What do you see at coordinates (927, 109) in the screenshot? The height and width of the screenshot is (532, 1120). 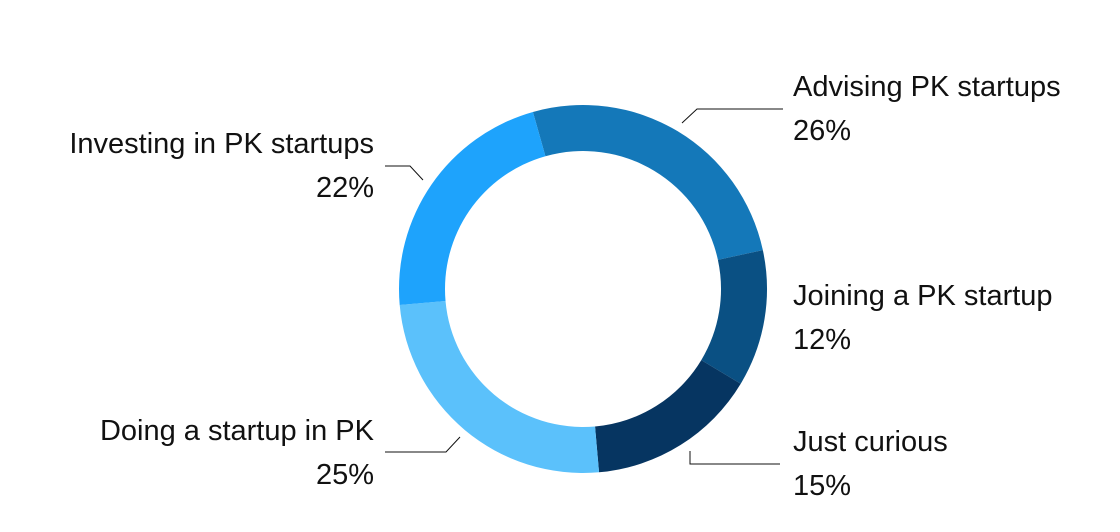 I see `label-advising: Advising PK startups 26%` at bounding box center [927, 109].